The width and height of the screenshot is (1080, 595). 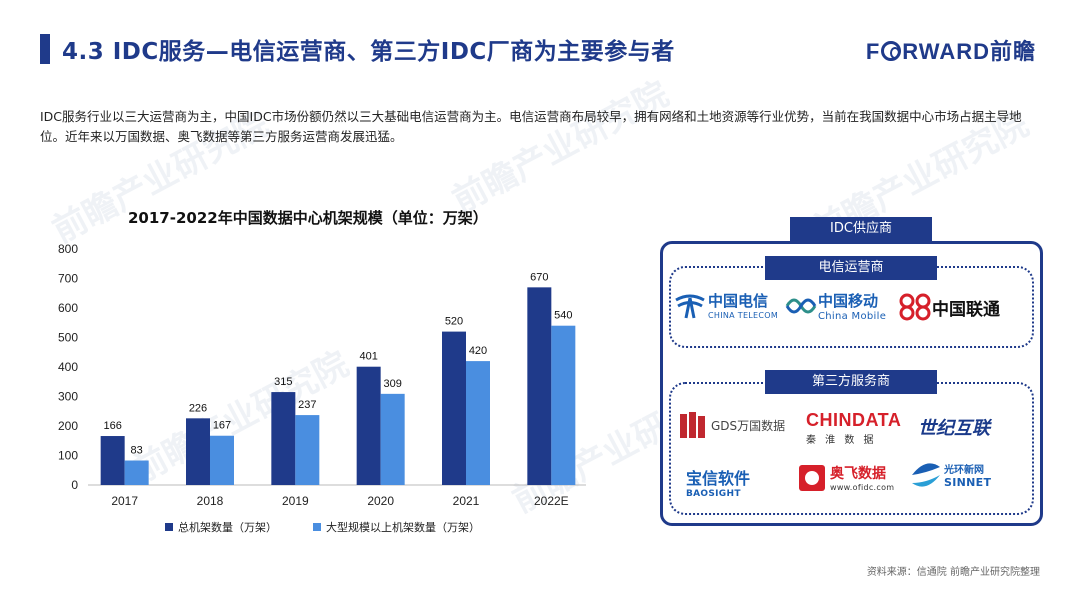 What do you see at coordinates (690, 306) in the screenshot?
I see `china-telecom-icon` at bounding box center [690, 306].